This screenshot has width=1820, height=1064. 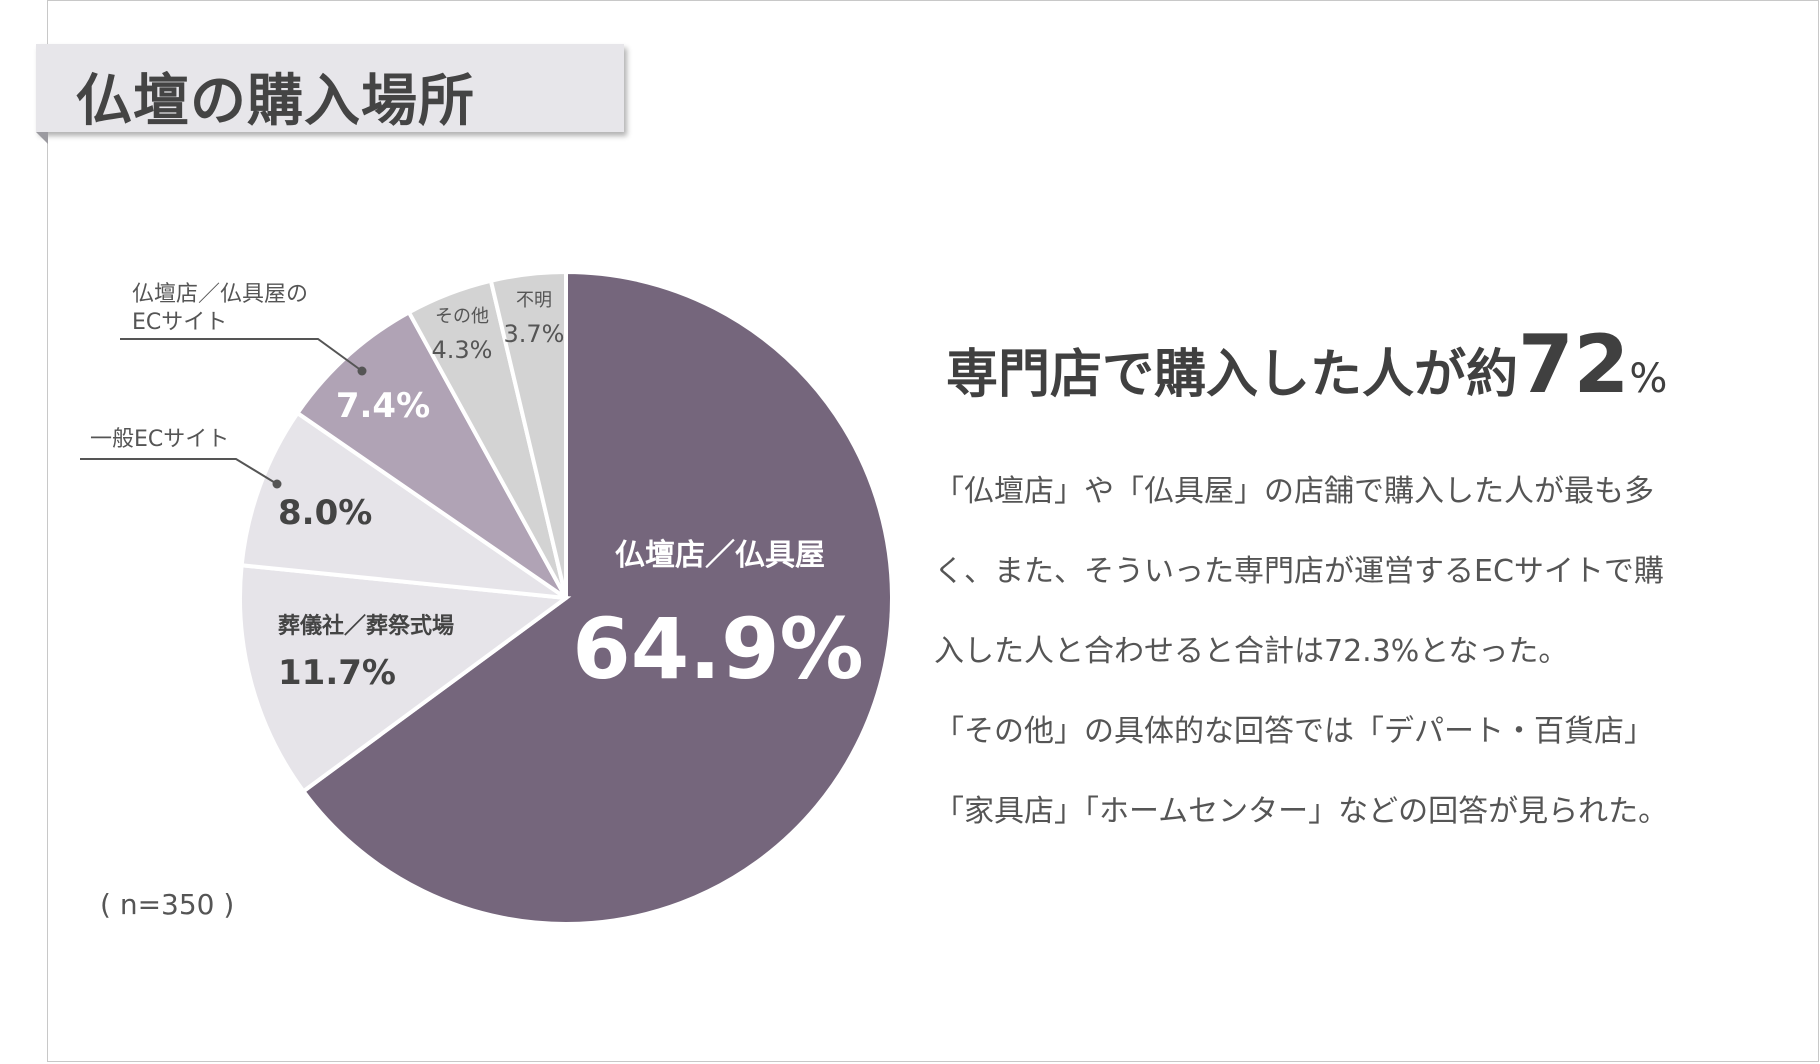 What do you see at coordinates (167, 904) in the screenshot?
I see `sample-size-note: ( n=350 )` at bounding box center [167, 904].